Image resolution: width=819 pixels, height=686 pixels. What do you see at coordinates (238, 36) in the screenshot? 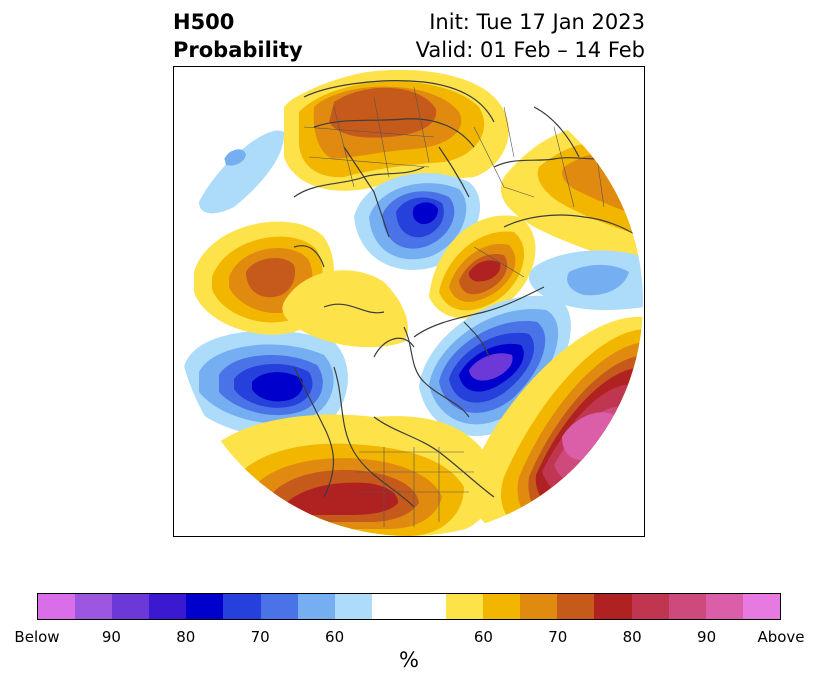
I see `title-left: H500 Probability` at bounding box center [238, 36].